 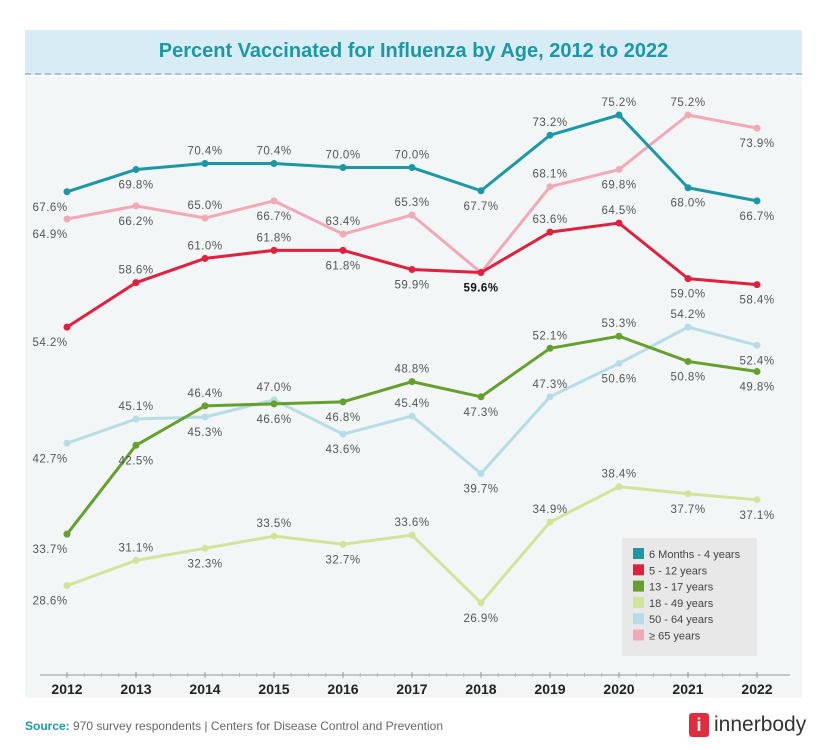 I want to click on data-label: 26.9%, so click(x=480, y=619).